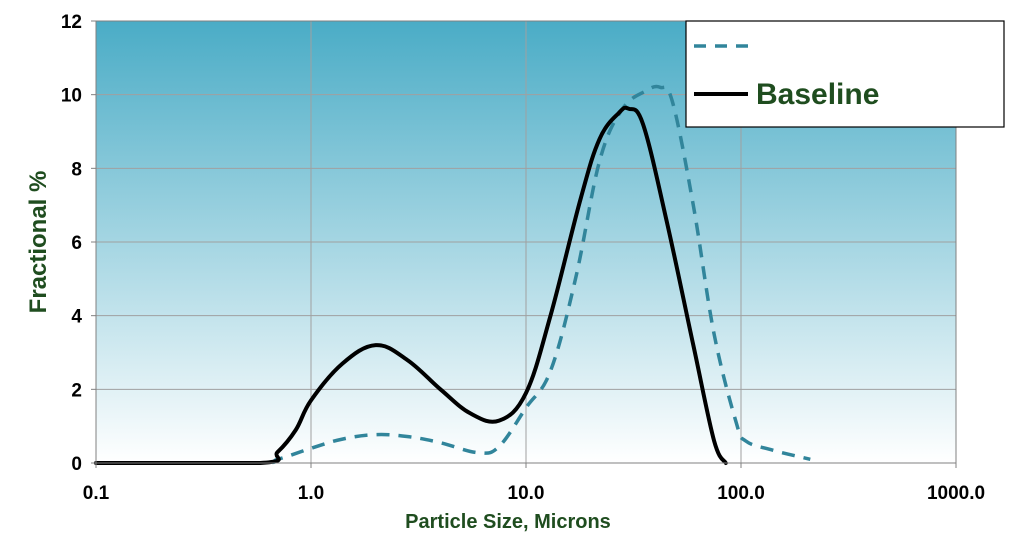 The width and height of the screenshot is (1010, 533). What do you see at coordinates (741, 493) in the screenshot?
I see `x-tick-label: 100.0` at bounding box center [741, 493].